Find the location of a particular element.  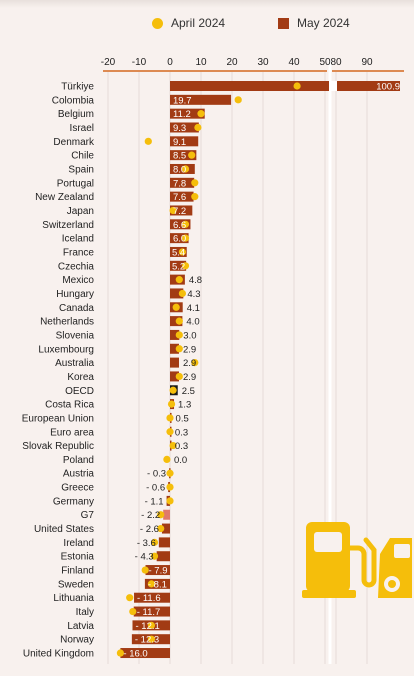

category-label: Portugal is located at coordinates (75, 183).